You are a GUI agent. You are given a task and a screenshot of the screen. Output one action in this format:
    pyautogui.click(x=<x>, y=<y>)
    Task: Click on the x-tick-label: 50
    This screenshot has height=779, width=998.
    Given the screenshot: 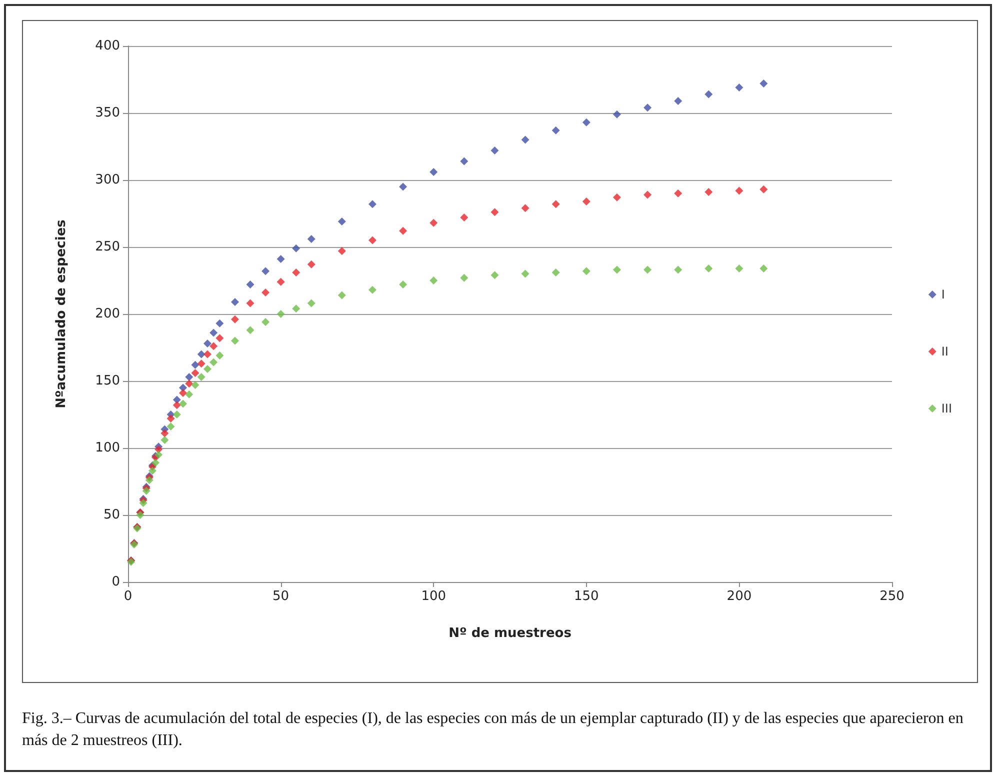 What is the action you would take?
    pyautogui.click(x=281, y=596)
    